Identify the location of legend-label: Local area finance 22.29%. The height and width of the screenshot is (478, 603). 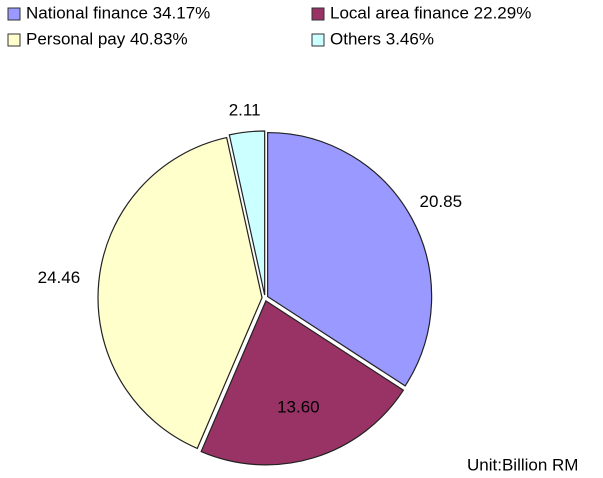
(430, 12).